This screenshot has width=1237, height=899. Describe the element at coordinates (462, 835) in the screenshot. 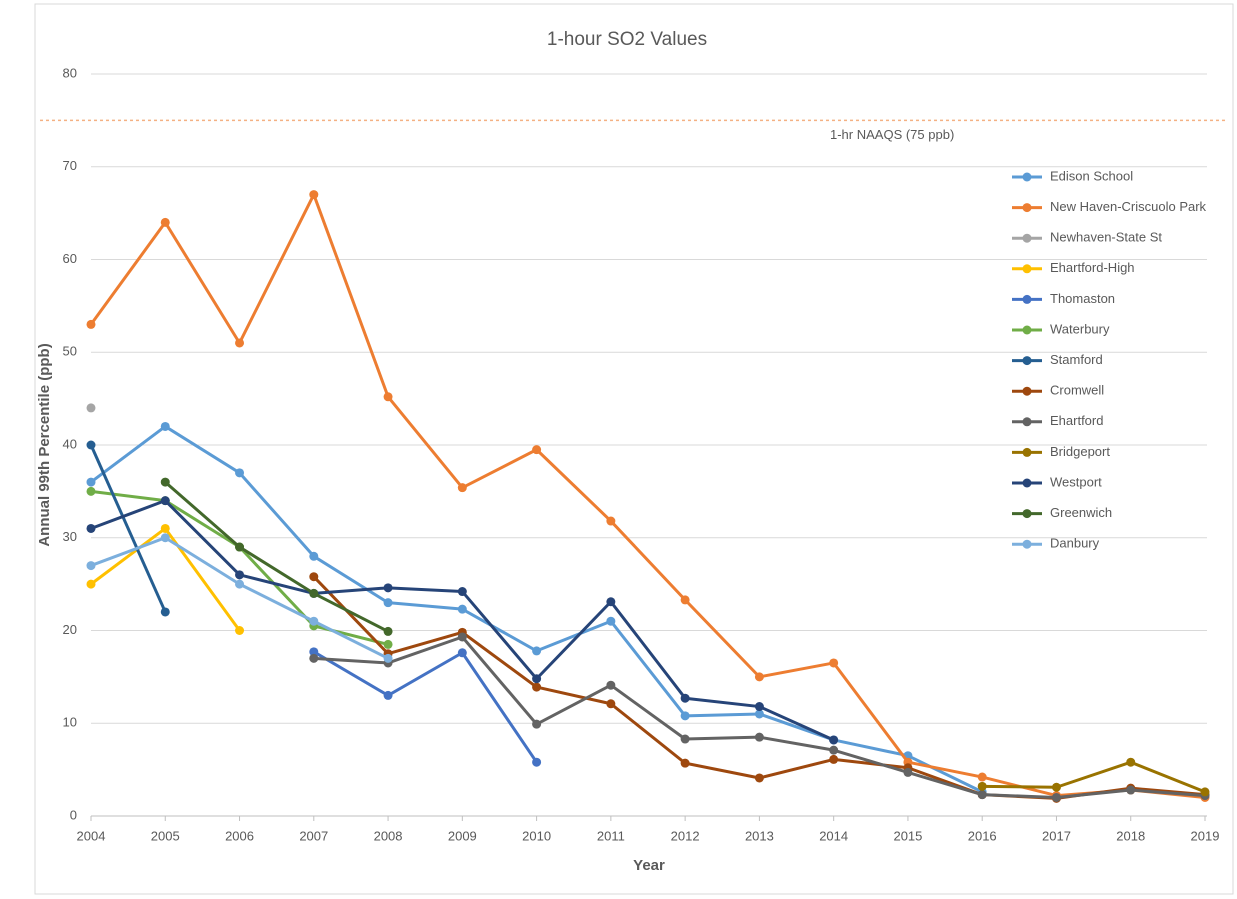

I see `x-tick-label: 2009` at that location.